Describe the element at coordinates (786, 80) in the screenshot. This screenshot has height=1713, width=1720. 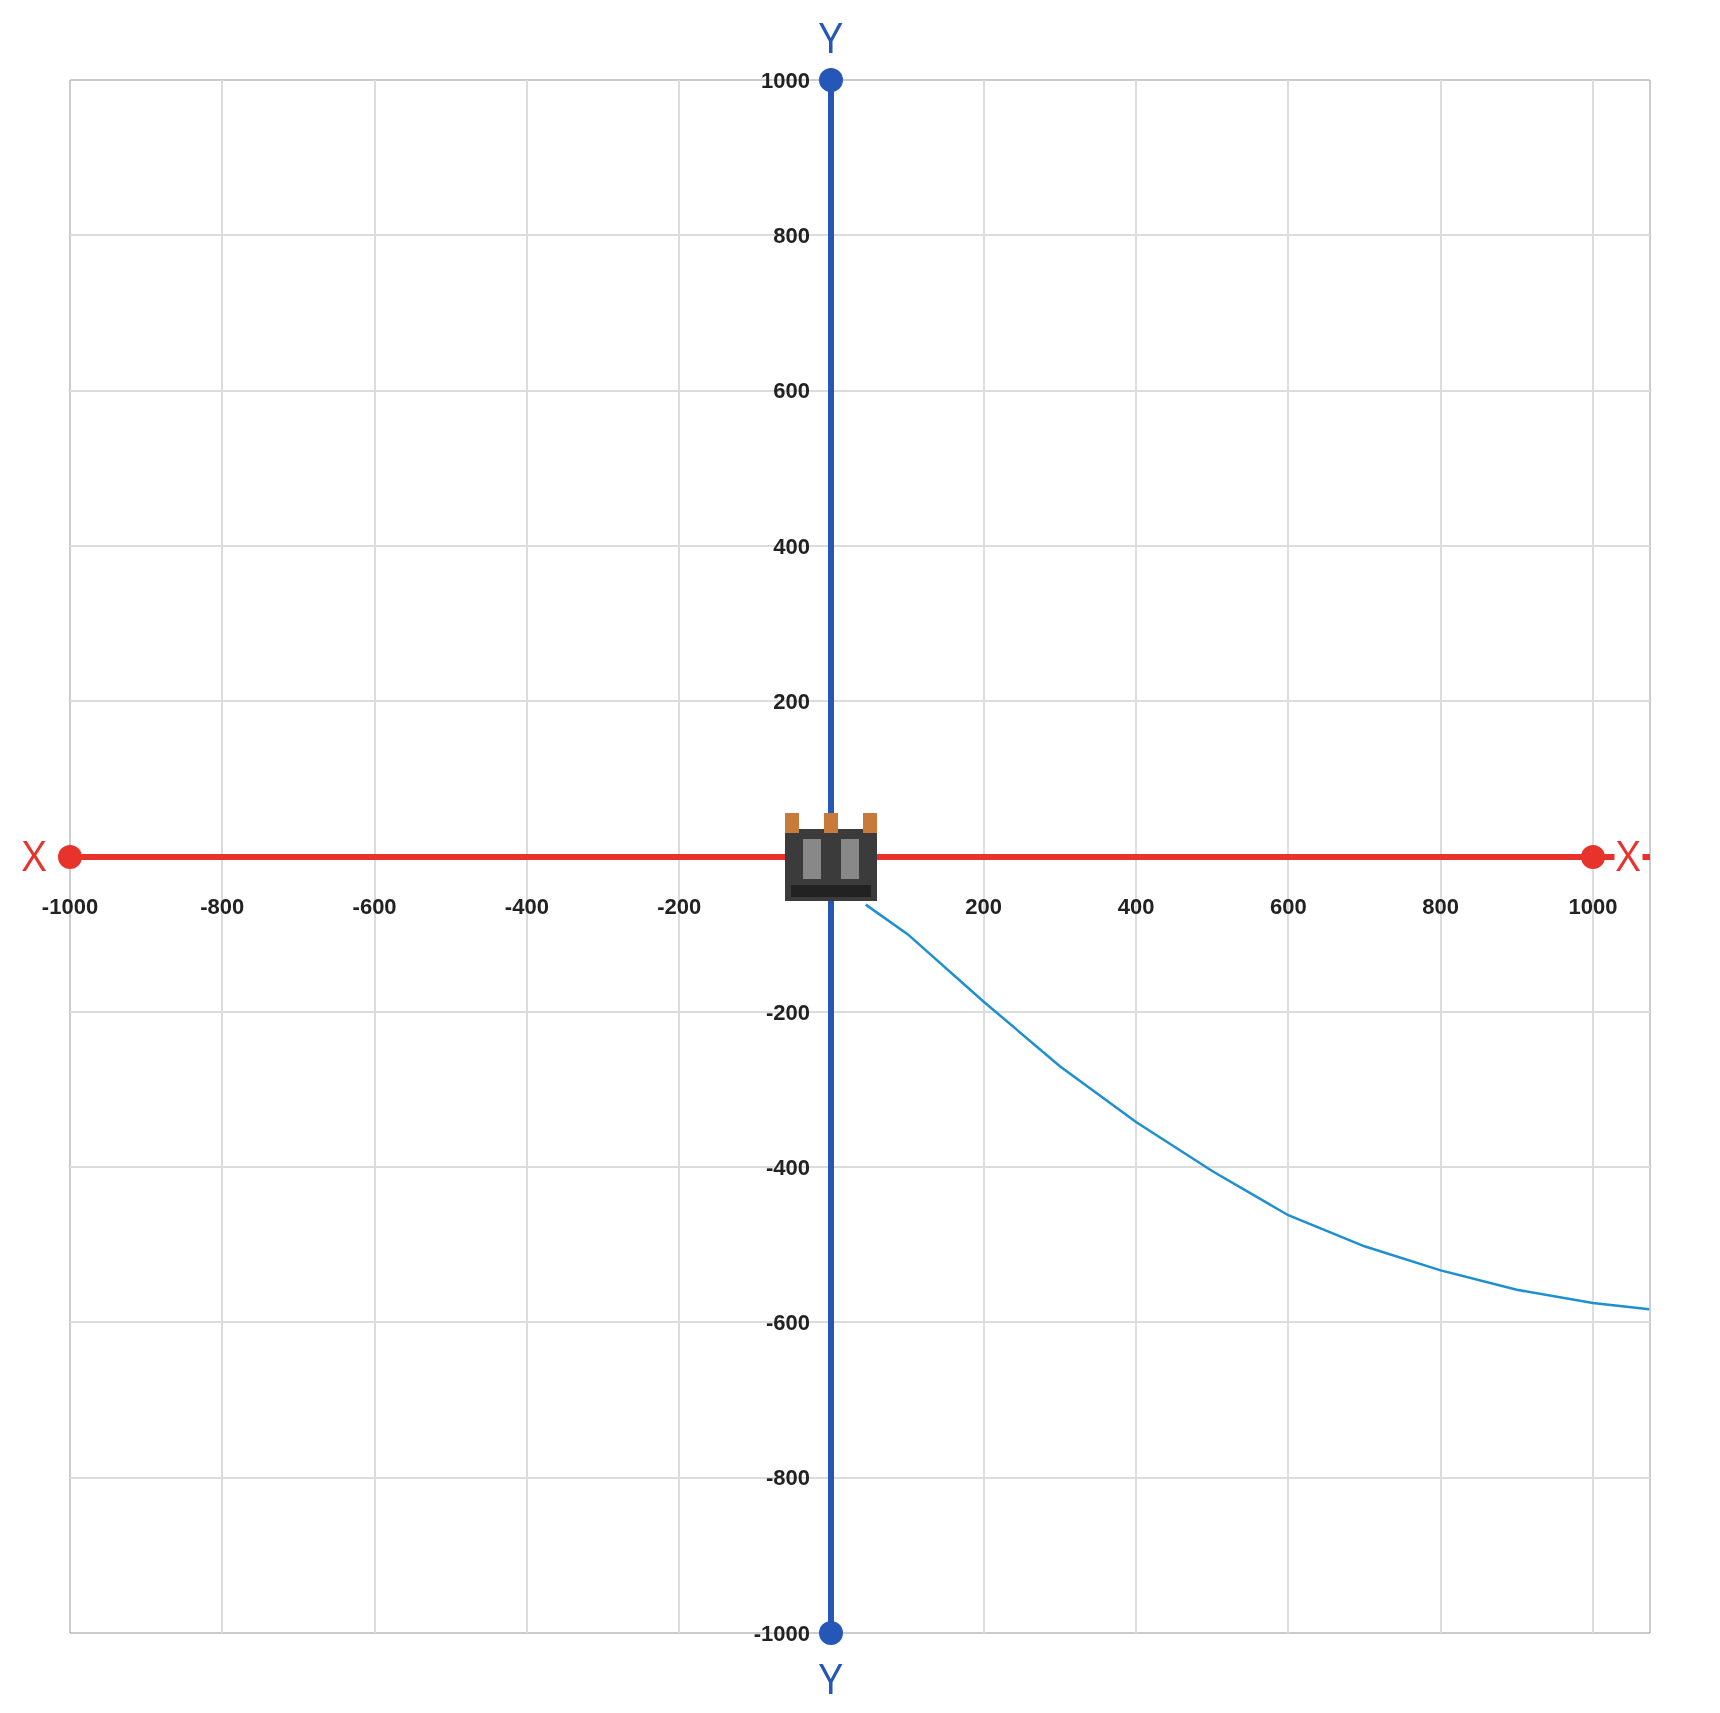
I see `y-tick-label: 1000` at that location.